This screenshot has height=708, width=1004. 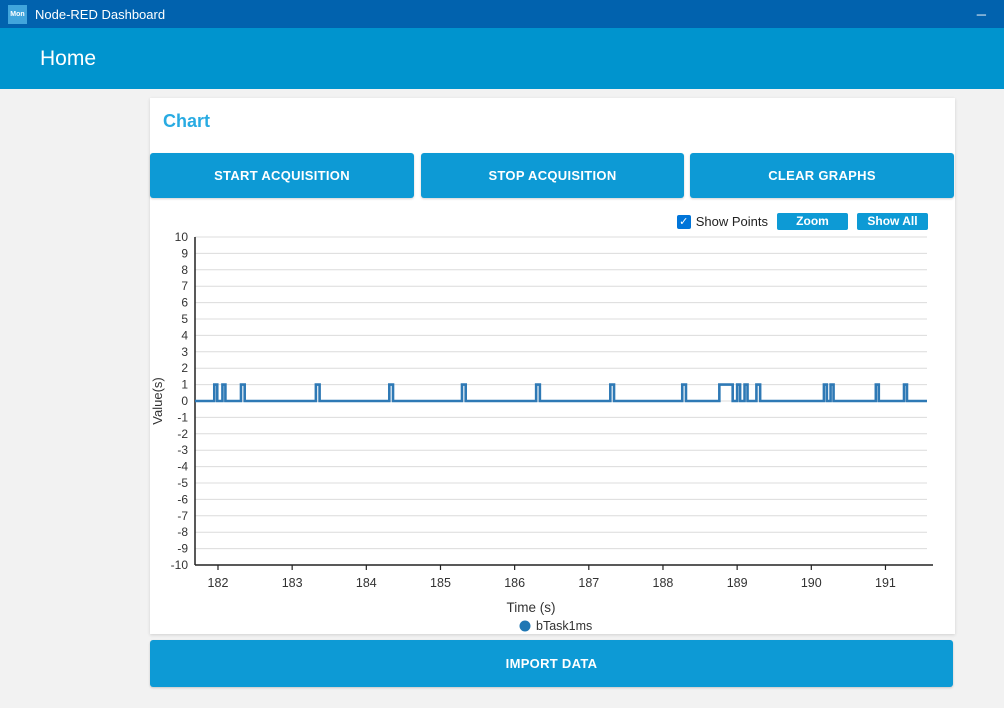 What do you see at coordinates (184, 286) in the screenshot?
I see `svg-text: 7` at bounding box center [184, 286].